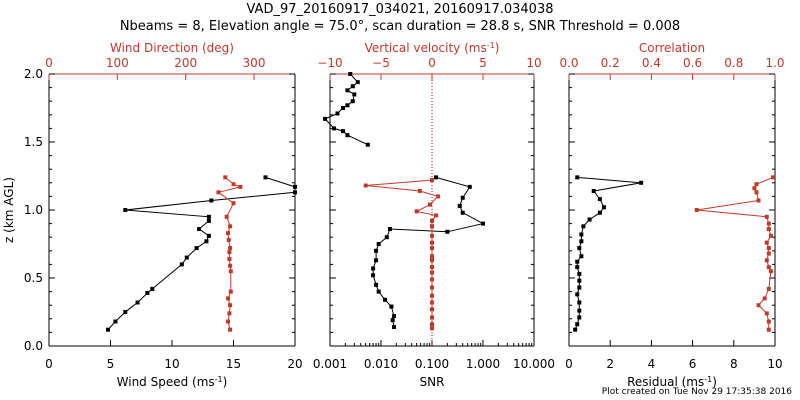  I want to click on y-tick-label: 0.0, so click(33, 346).